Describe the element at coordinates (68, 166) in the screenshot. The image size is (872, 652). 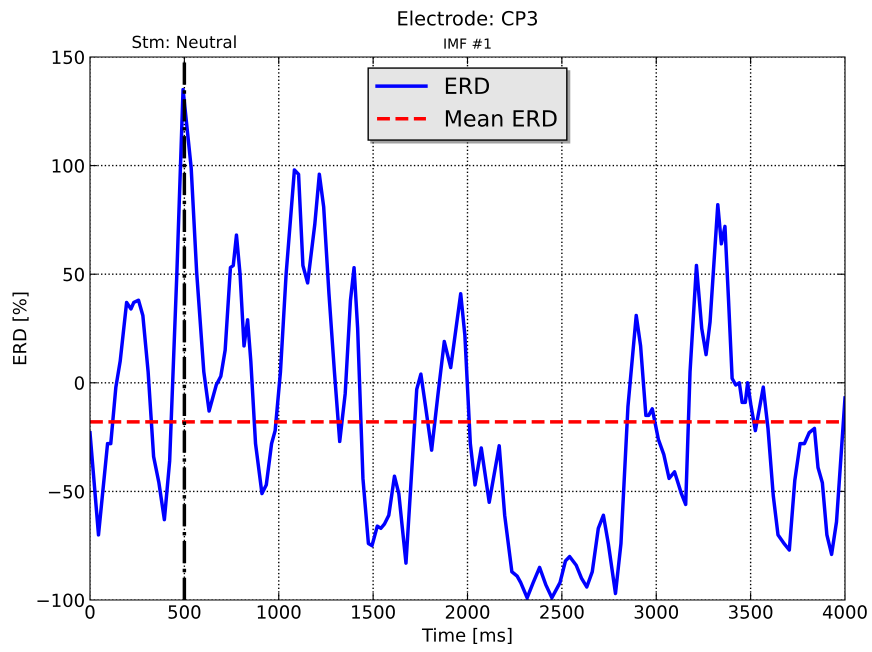
I see `y-tick-label: 100` at that location.